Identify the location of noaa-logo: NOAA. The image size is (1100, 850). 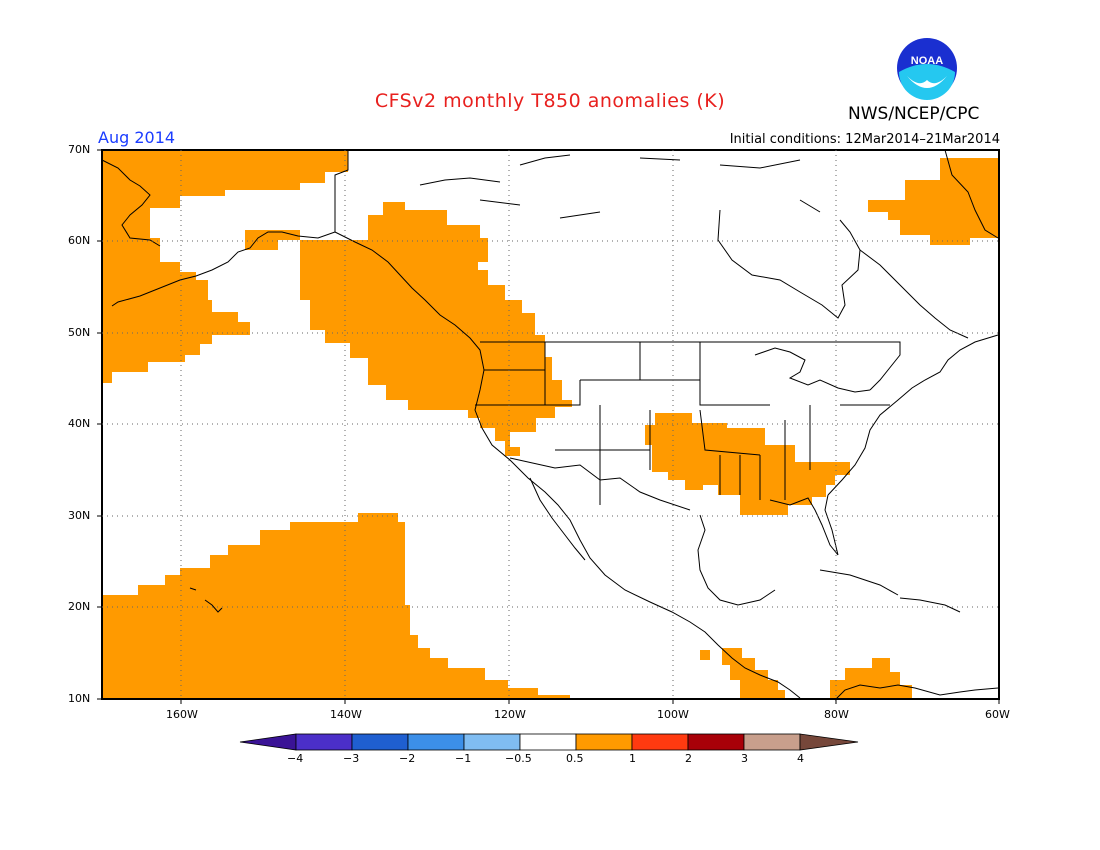
(927, 69).